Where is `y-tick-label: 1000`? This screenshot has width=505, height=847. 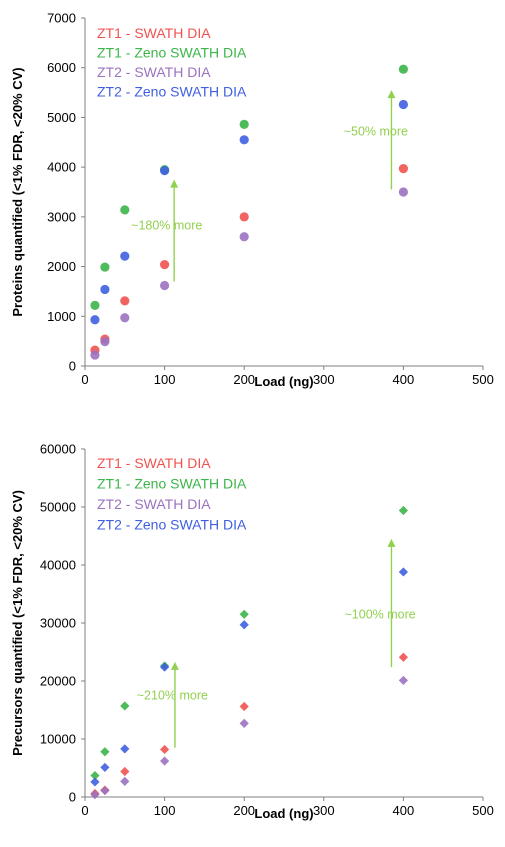 y-tick-label: 1000 is located at coordinates (61, 316).